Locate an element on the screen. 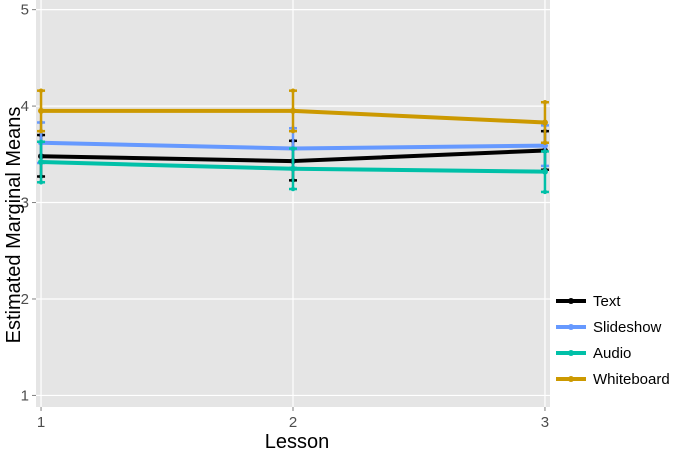 This screenshot has height=450, width=685. y-axis-title: Estimated Marginal Means is located at coordinates (14, 225).